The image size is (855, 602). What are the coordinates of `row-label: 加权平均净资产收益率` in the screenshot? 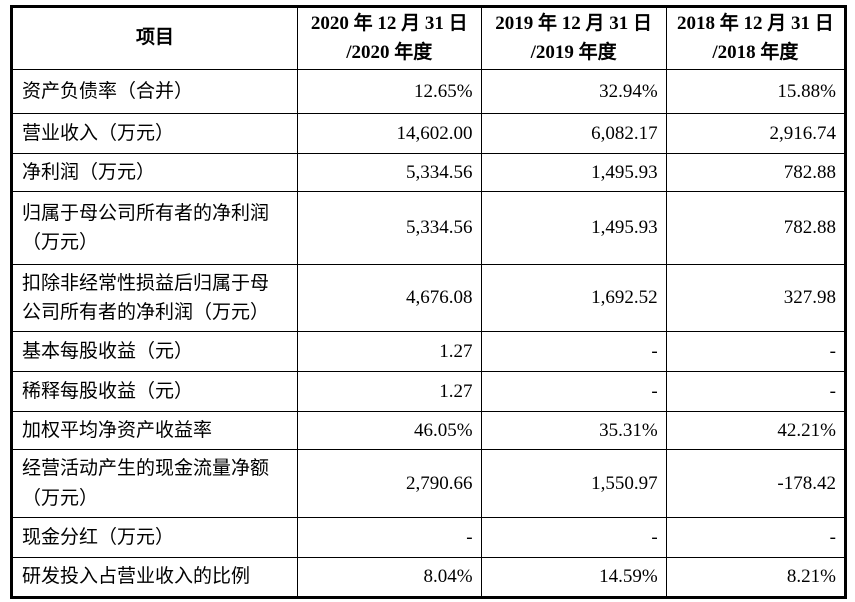 It's located at (154, 430).